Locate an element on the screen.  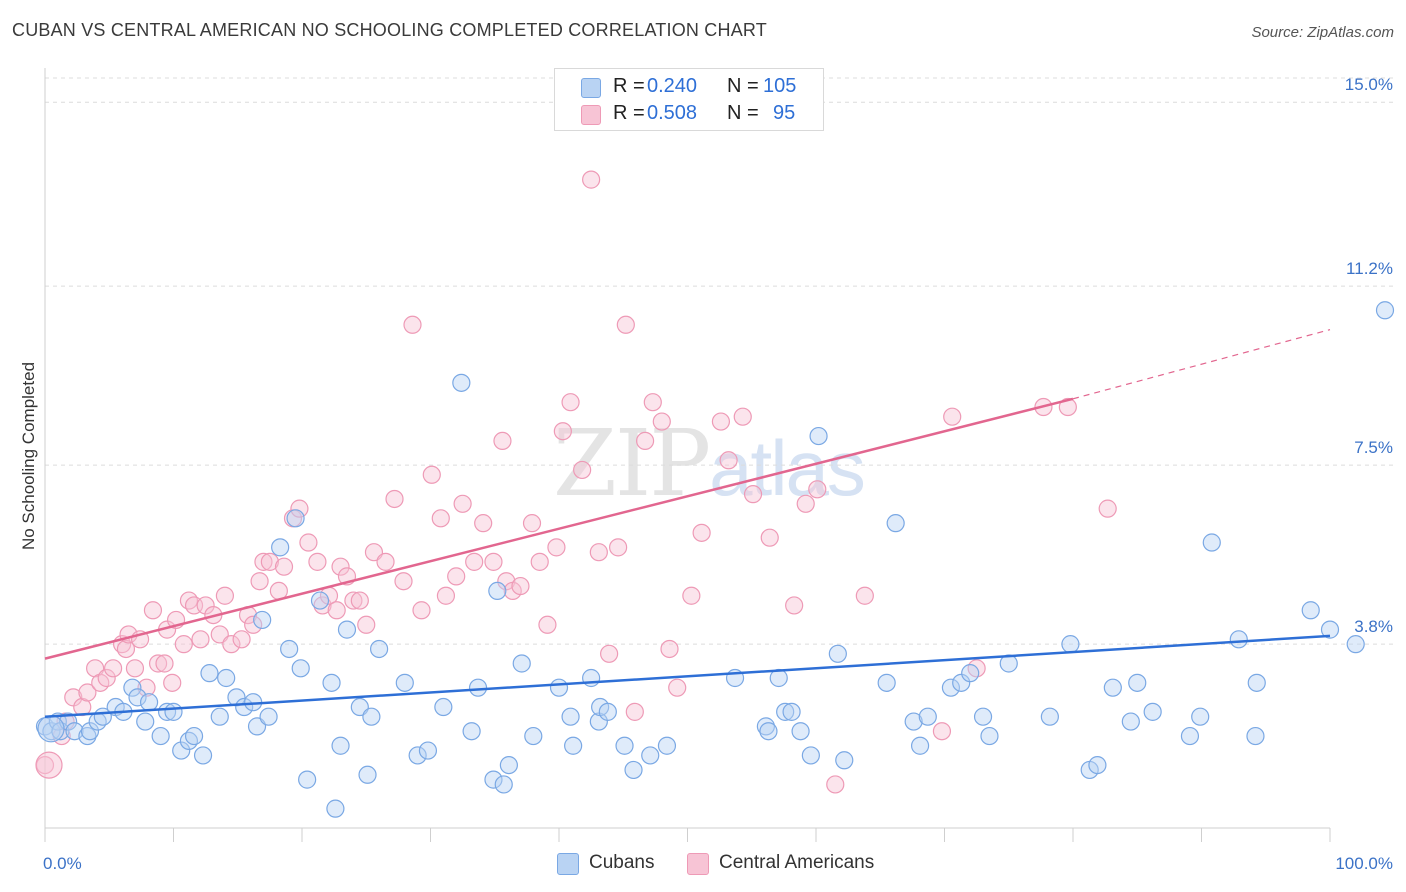
cubans-swatch is located at coordinates (568, 864).